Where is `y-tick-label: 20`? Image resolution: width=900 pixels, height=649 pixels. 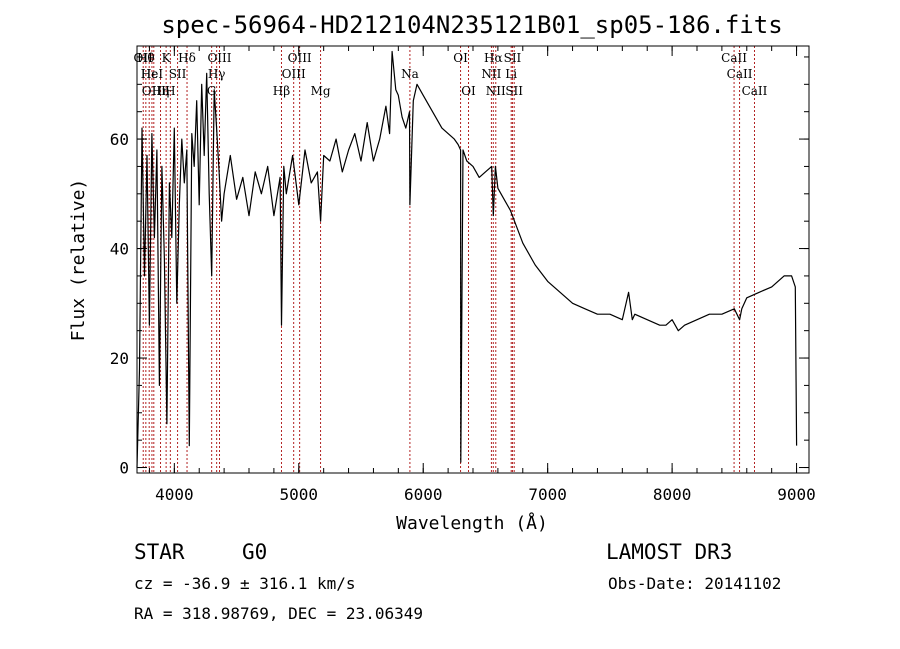
y-tick-label: 20 is located at coordinates (119, 358).